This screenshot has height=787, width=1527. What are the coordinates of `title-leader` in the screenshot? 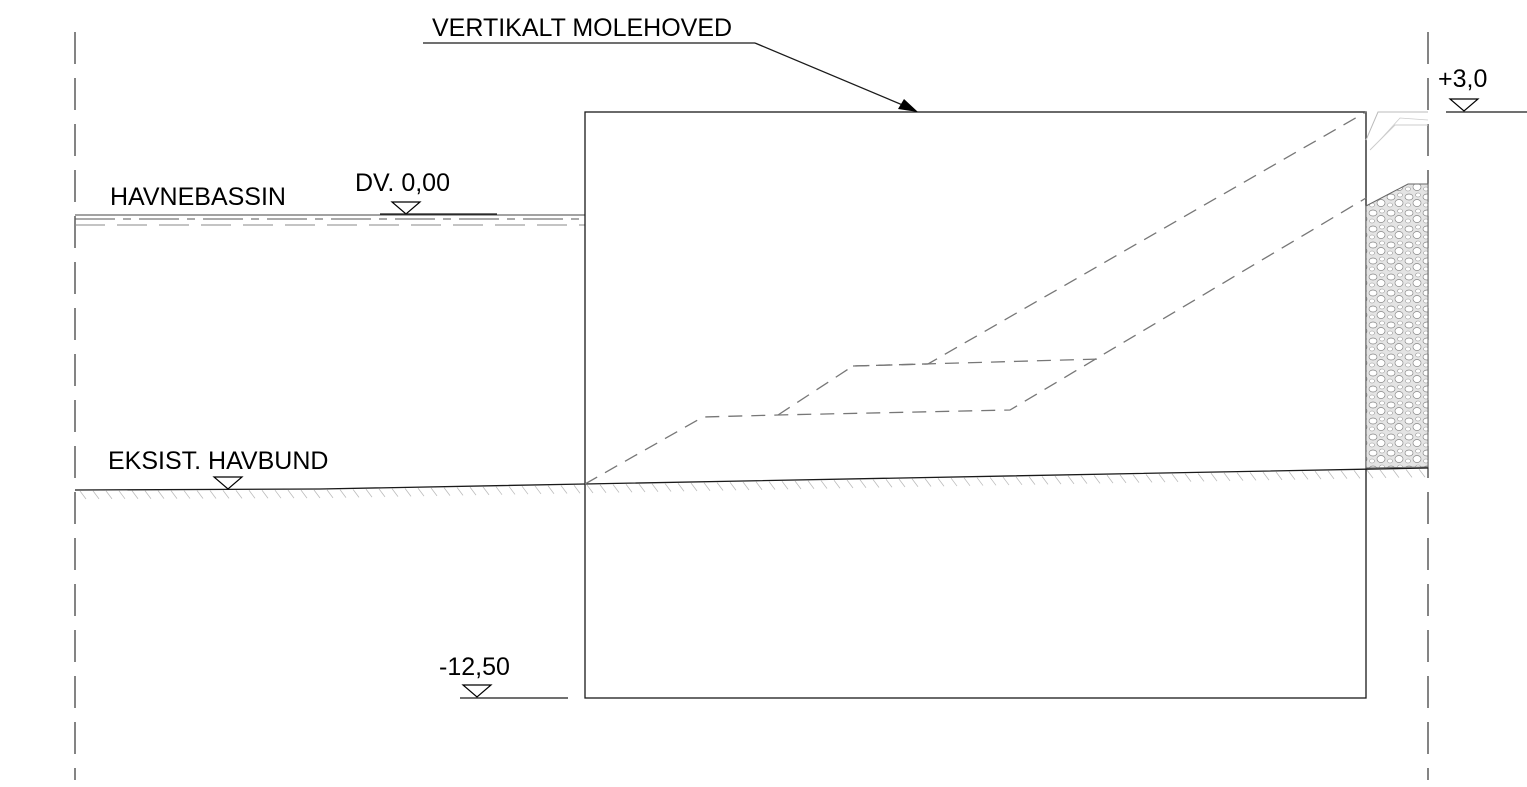 It's located at (670, 77).